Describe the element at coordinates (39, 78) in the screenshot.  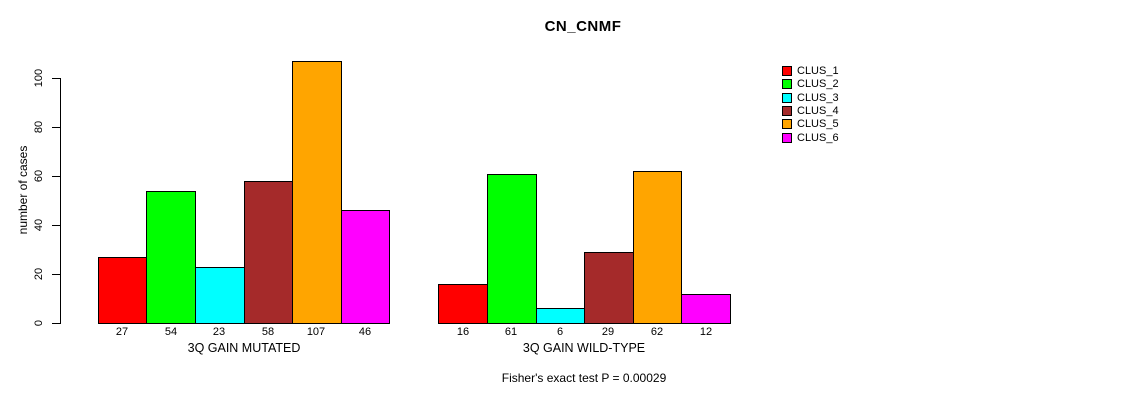
I see `y-axis-tick-label: 100` at that location.